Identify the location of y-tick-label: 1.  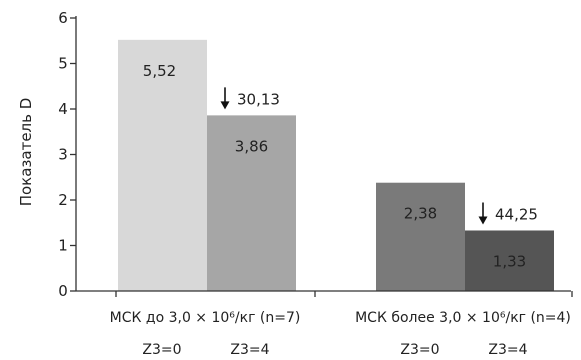
(63, 246).